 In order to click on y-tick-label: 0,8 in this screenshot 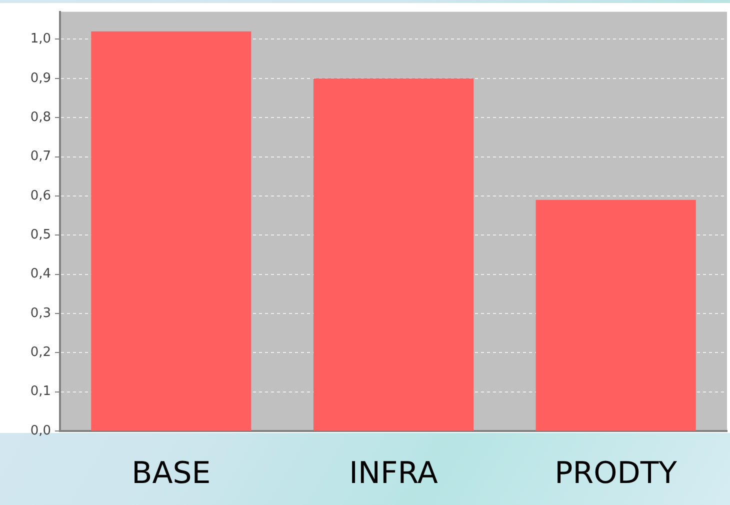, I will do `click(40, 117)`.